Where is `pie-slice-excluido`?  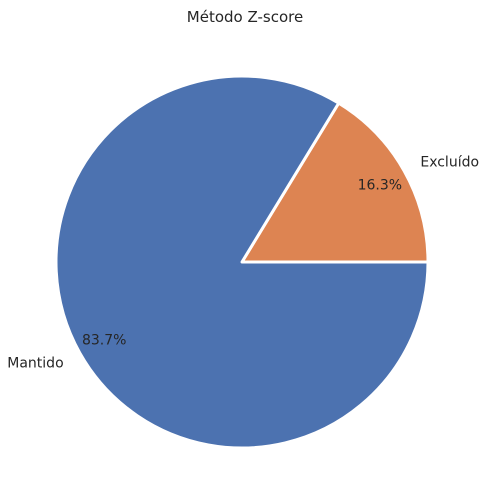 pie-slice-excluido is located at coordinates (335, 182).